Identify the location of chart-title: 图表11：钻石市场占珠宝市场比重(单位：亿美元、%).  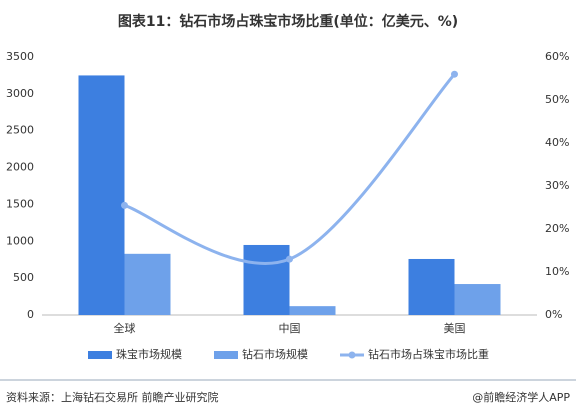
(288, 21).